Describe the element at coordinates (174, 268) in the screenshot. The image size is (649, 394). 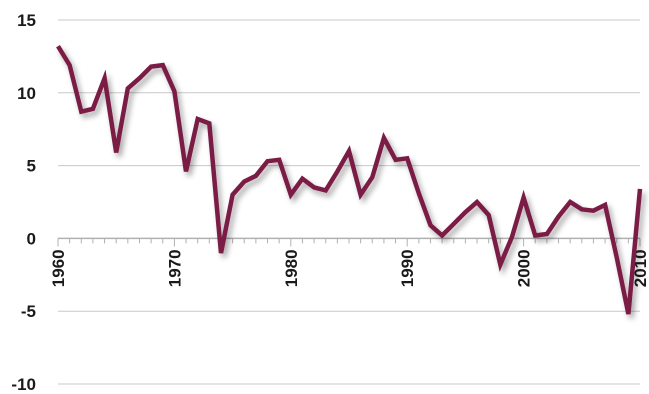
I see `x-tick-label: 1970` at that location.